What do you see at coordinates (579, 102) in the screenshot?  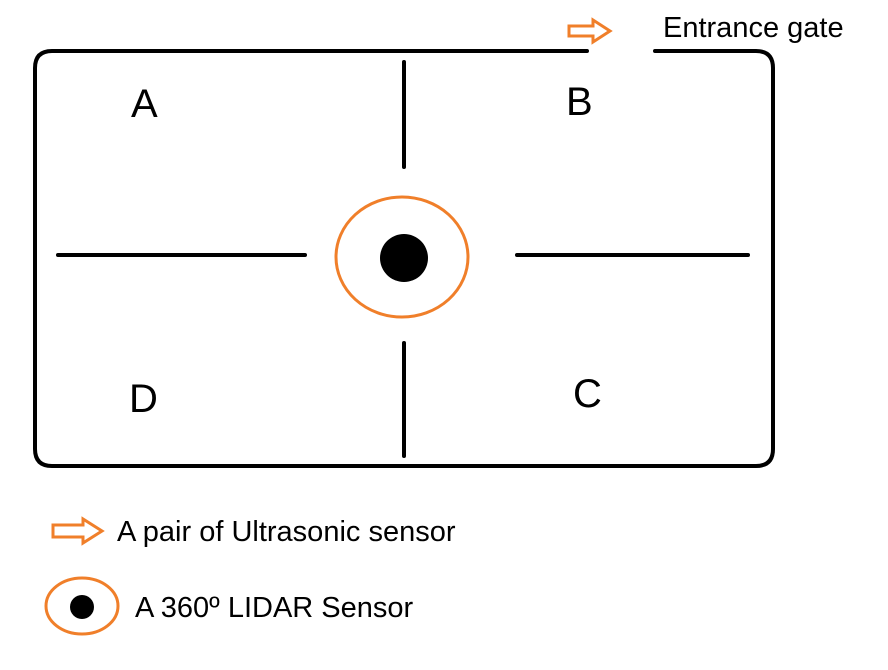 I see `zone-label-b: B` at bounding box center [579, 102].